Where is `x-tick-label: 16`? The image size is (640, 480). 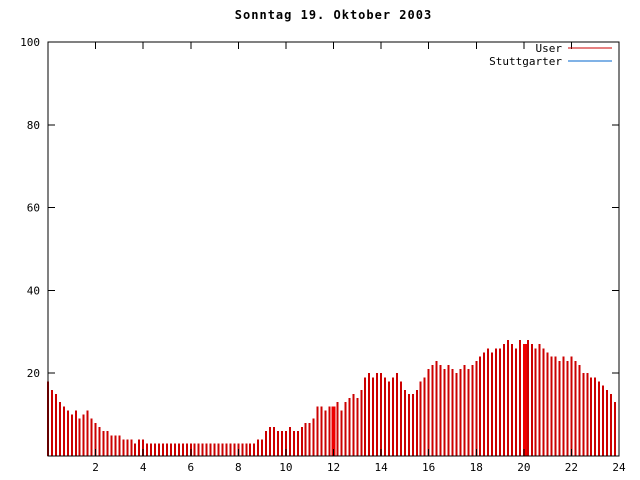 x-tick-label: 16 is located at coordinates (428, 467).